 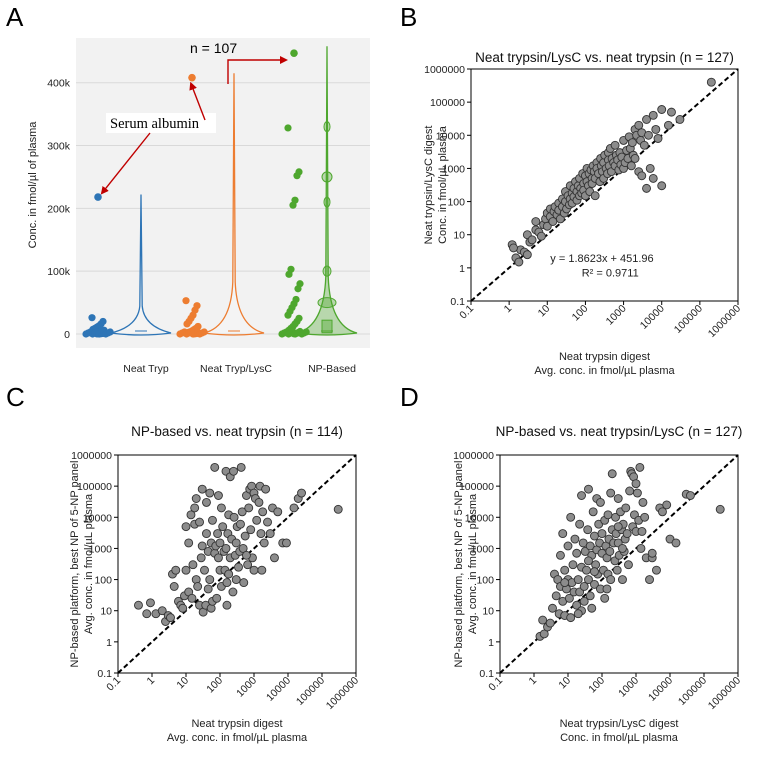 I want to click on y-tick-label: 10, so click(x=488, y=612).